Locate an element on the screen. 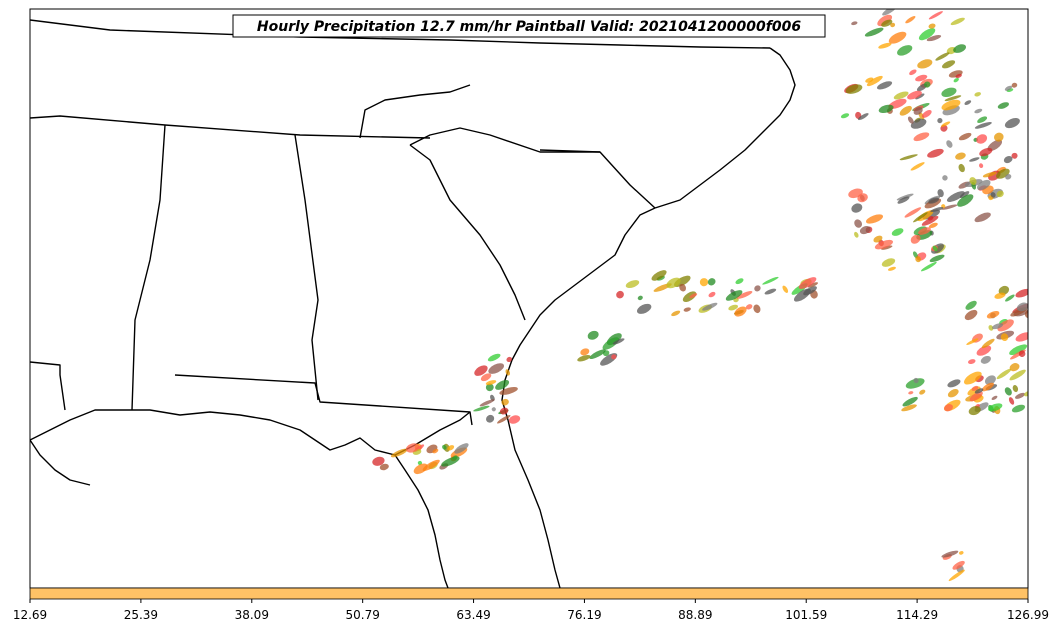  colorbar-tick-label: 25.39 is located at coordinates (141, 615).